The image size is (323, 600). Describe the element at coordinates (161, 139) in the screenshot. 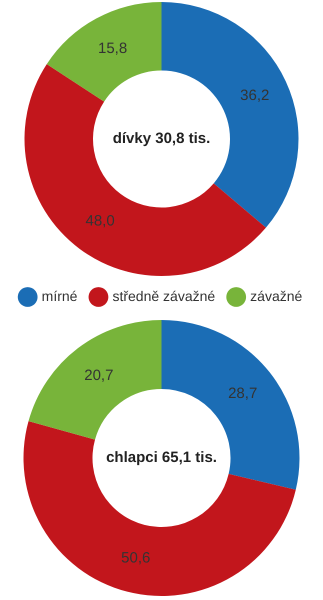

I see `text: dívky 30,8 tis.` at that location.